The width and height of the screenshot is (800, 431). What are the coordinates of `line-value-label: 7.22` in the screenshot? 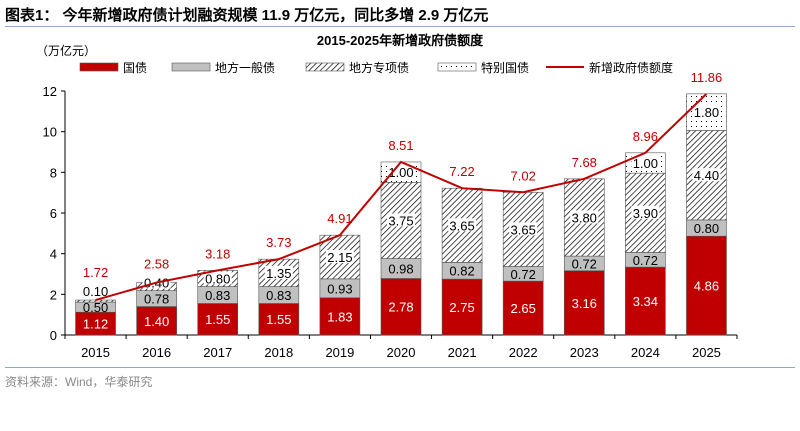 It's located at (461, 171).